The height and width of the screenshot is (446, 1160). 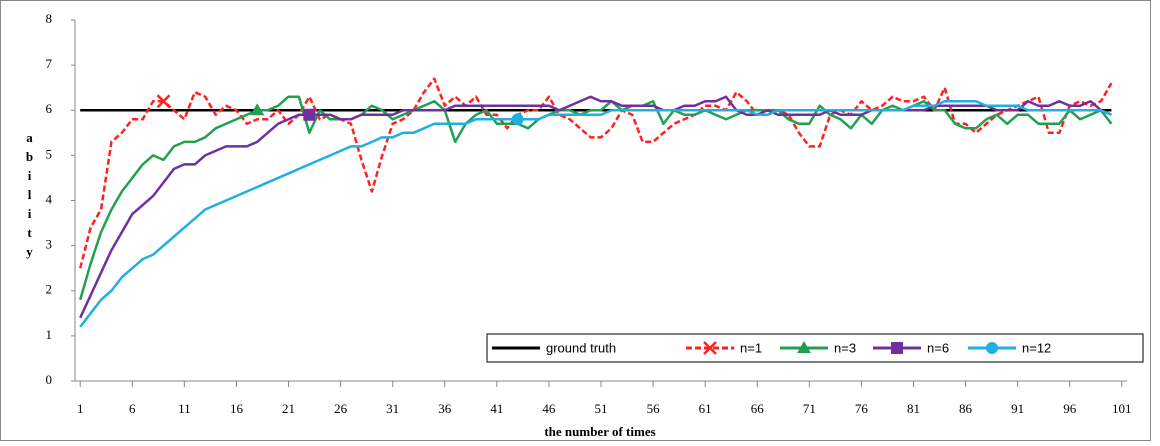 What do you see at coordinates (705, 408) in the screenshot?
I see `x-tick-label: 61` at bounding box center [705, 408].